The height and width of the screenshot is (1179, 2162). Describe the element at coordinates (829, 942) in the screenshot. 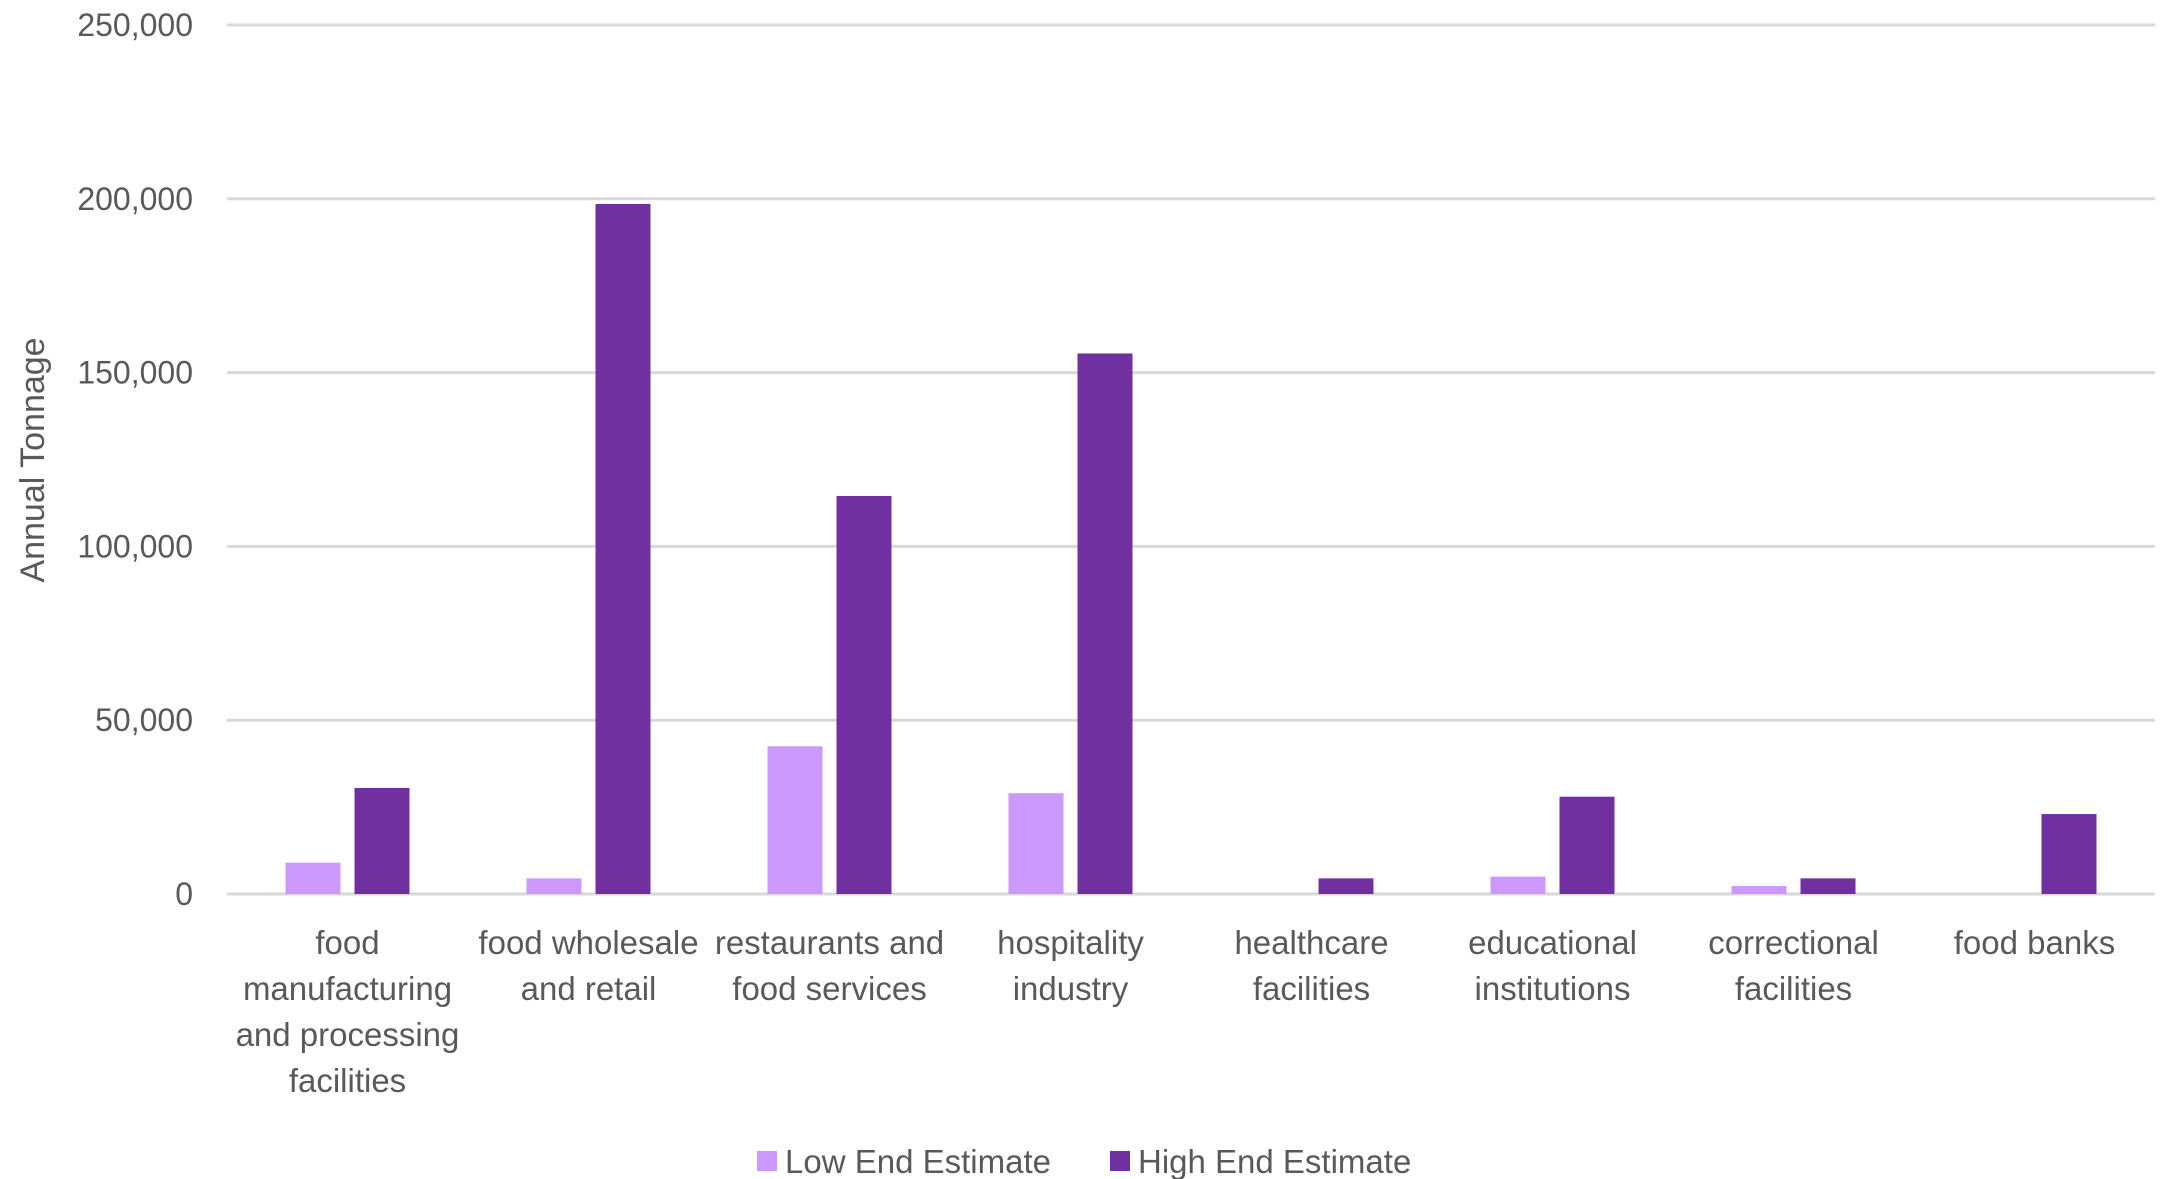

I see `x-category-label: restaurants and` at that location.